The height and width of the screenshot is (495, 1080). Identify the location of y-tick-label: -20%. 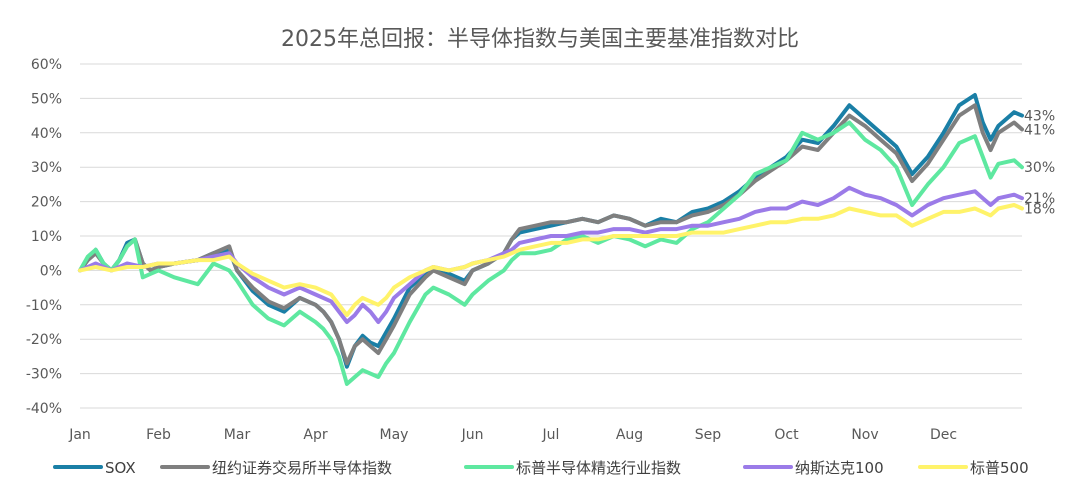
(44, 340).